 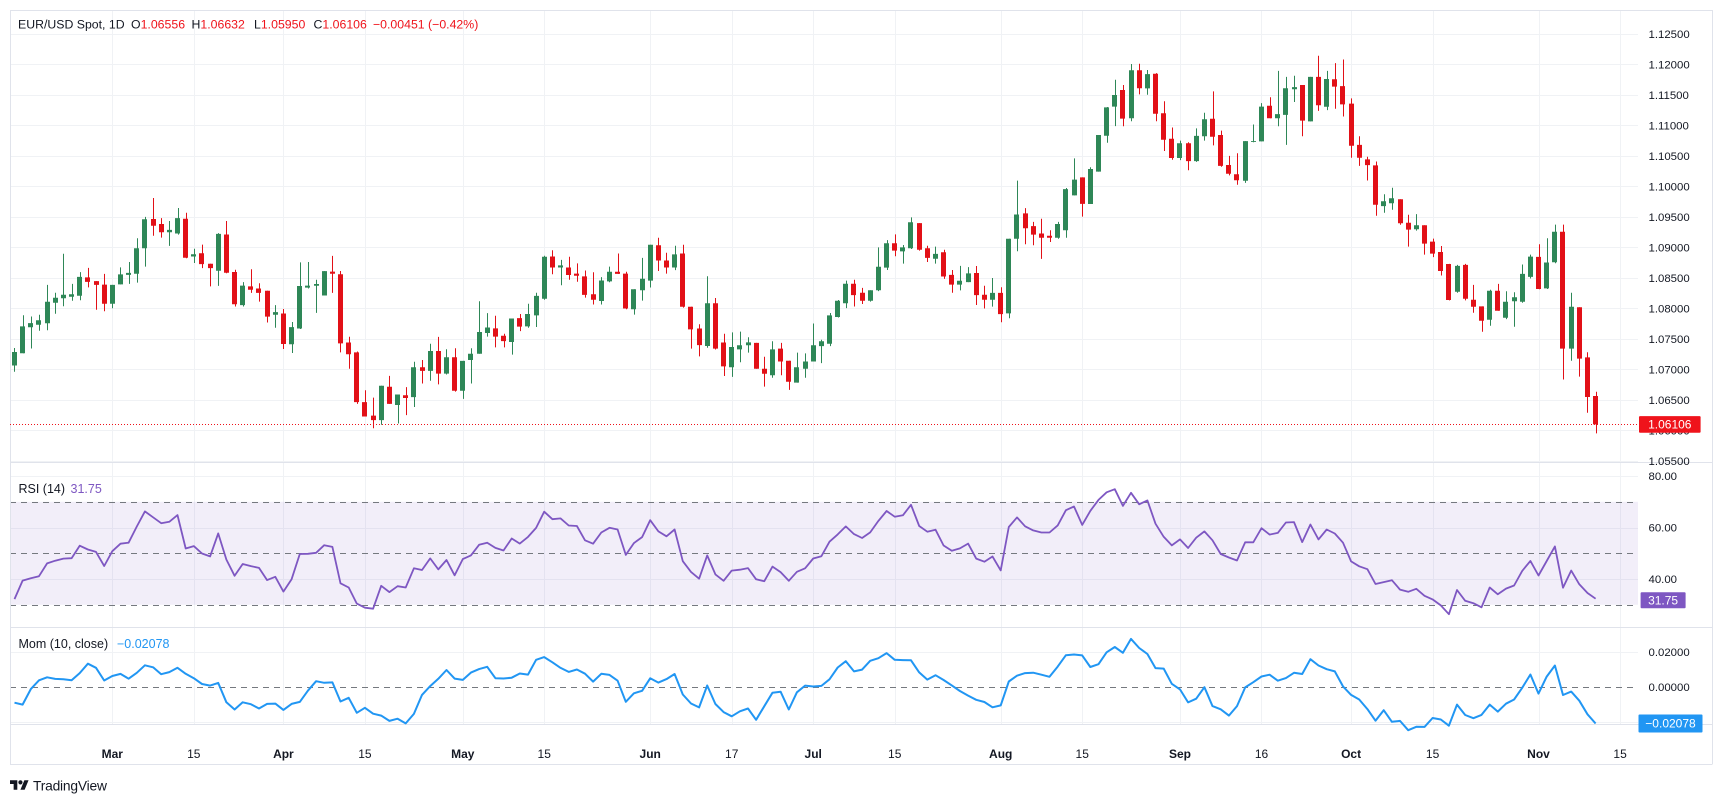 I want to click on svg-text: 60.00, so click(x=1663, y=529).